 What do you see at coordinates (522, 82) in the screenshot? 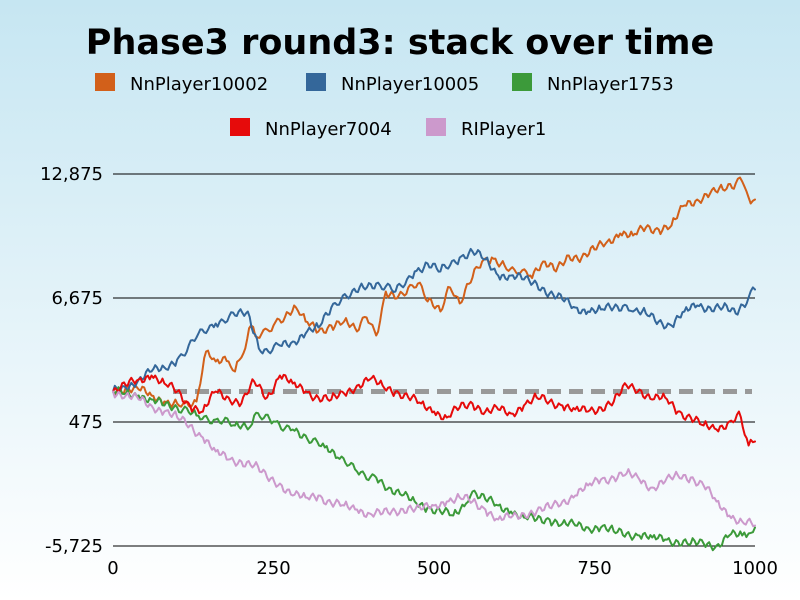
I see `legend-swatch-nnplayer1753` at bounding box center [522, 82].